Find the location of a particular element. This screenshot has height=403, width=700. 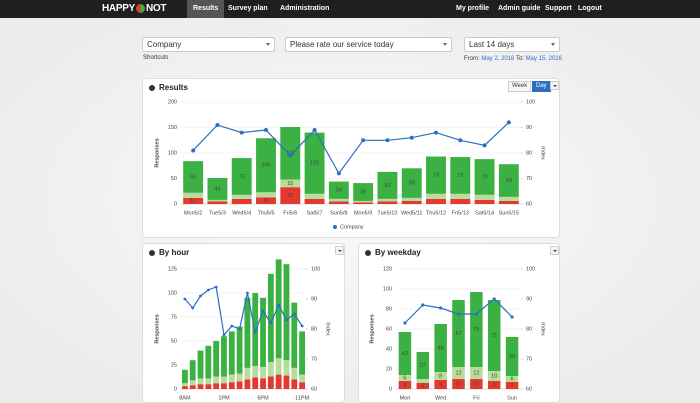

data-label: 70 is located at coordinates (485, 177).